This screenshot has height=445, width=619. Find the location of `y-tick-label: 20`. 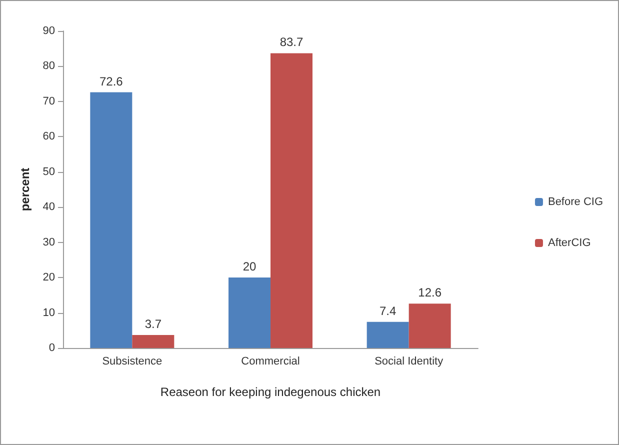

y-tick-label: 20 is located at coordinates (48, 278).